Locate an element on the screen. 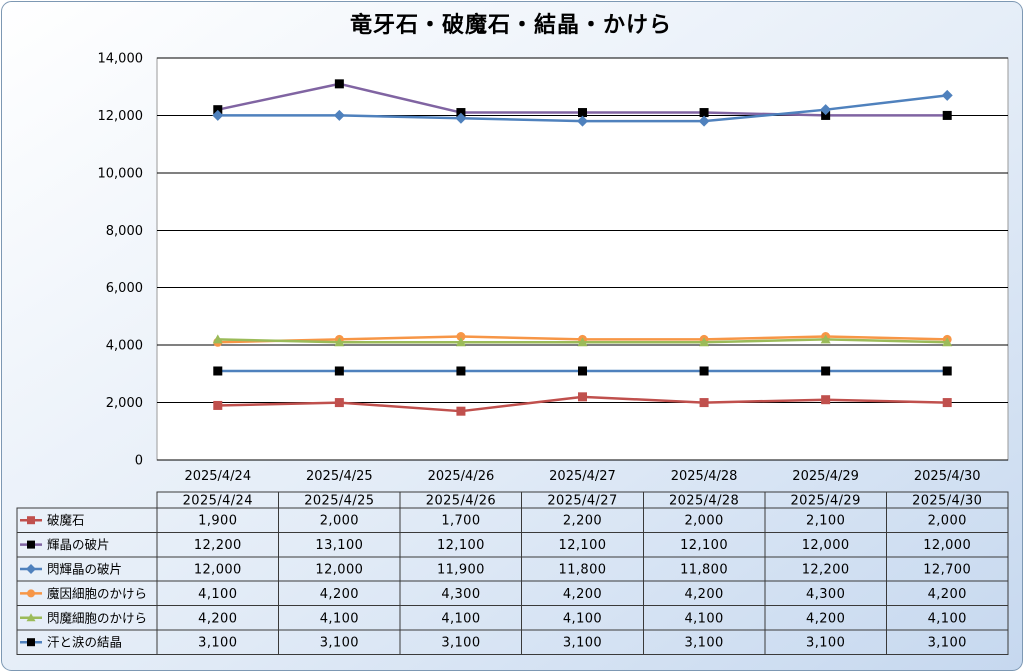  x-tick-label: 2025/4/24 is located at coordinates (217, 476).